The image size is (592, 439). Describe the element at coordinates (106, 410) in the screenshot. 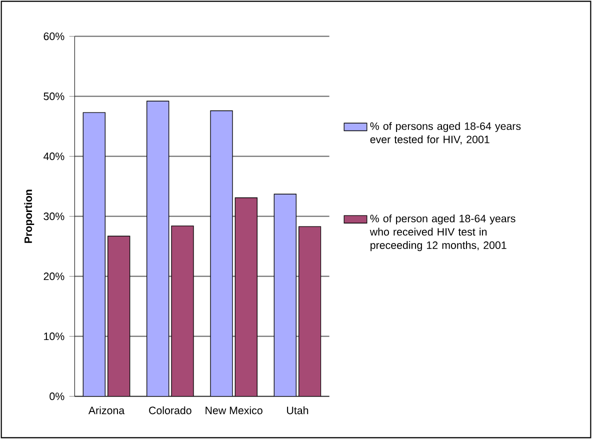

I see `x-tick-label: Arizona` at that location.